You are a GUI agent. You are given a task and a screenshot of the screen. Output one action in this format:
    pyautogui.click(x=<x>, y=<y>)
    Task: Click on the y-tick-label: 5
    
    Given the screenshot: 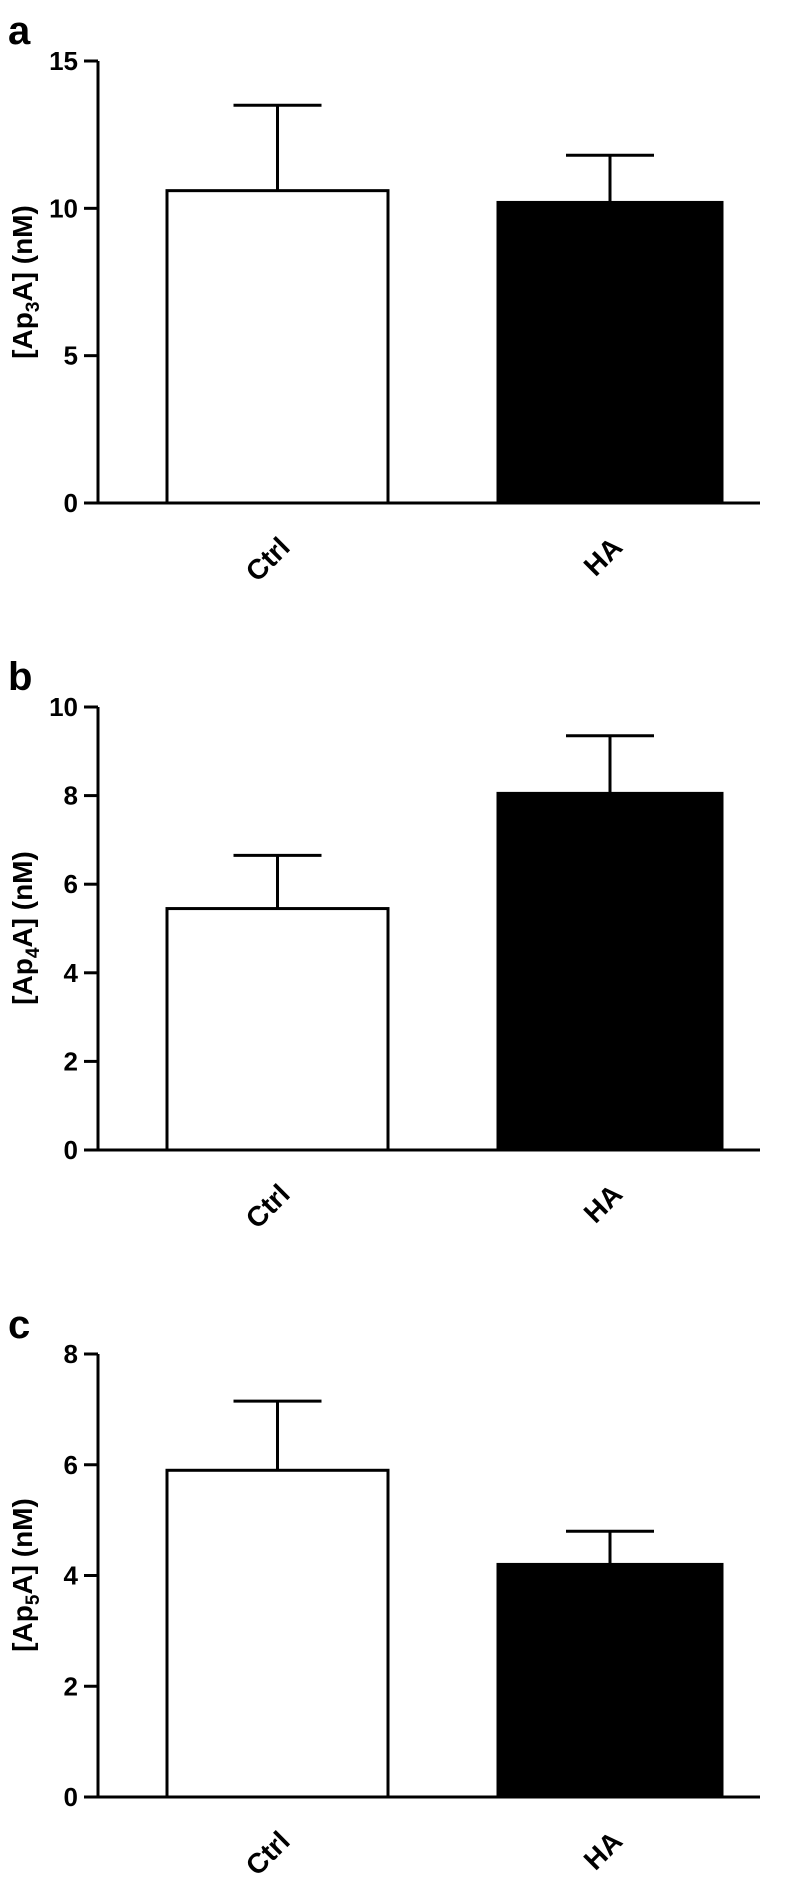 What is the action you would take?
    pyautogui.click(x=71, y=356)
    